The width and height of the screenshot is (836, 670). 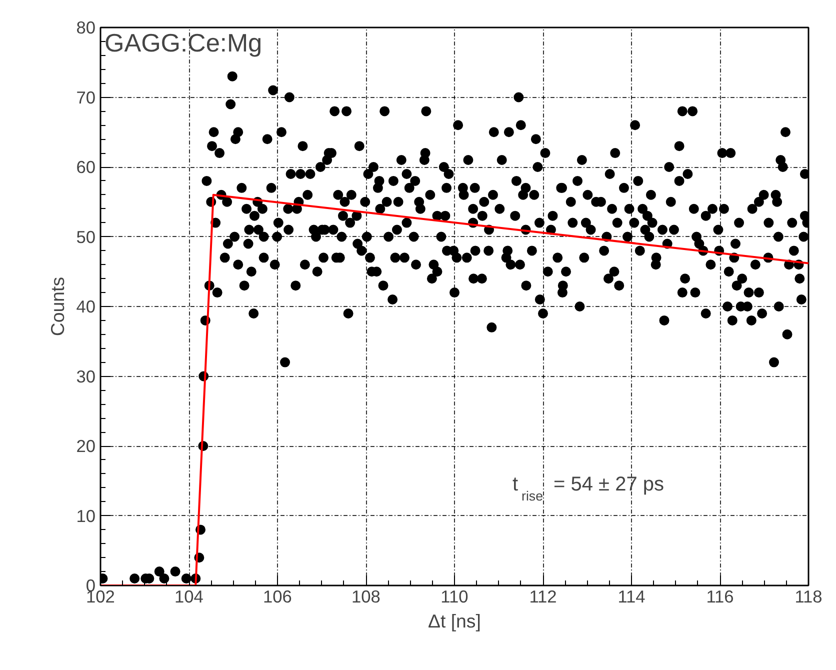 What do you see at coordinates (86, 516) in the screenshot?
I see `y-tick-label: 10` at bounding box center [86, 516].